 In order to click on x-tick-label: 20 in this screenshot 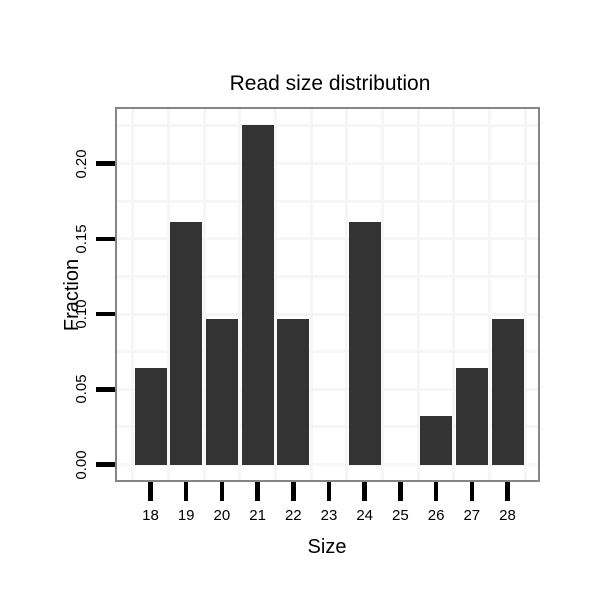, I will do `click(222, 515)`.